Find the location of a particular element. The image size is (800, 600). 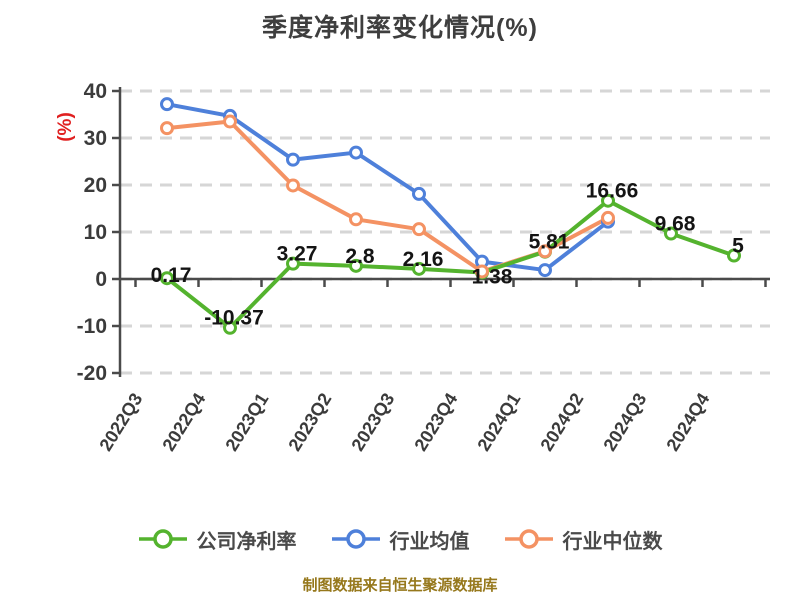

chart-legend: 公司净利率 行业均值 行业中位数 is located at coordinates (400, 539).